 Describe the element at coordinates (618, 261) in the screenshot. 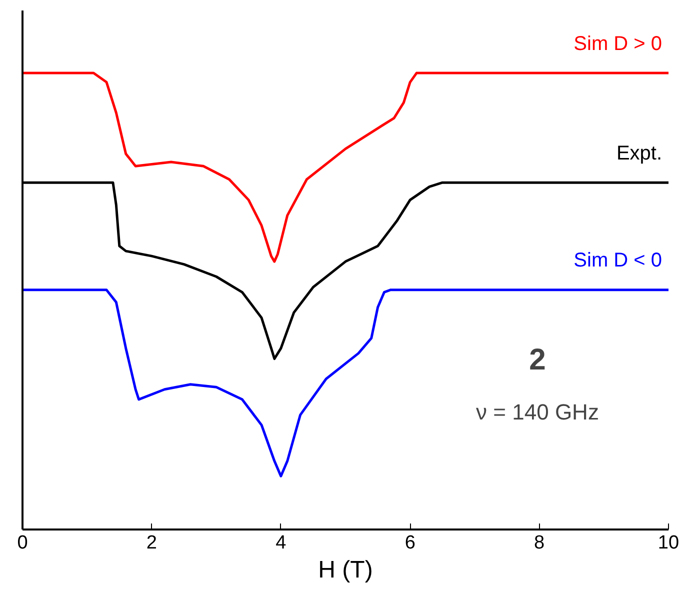

I see `series-label: Sim D < 0` at that location.